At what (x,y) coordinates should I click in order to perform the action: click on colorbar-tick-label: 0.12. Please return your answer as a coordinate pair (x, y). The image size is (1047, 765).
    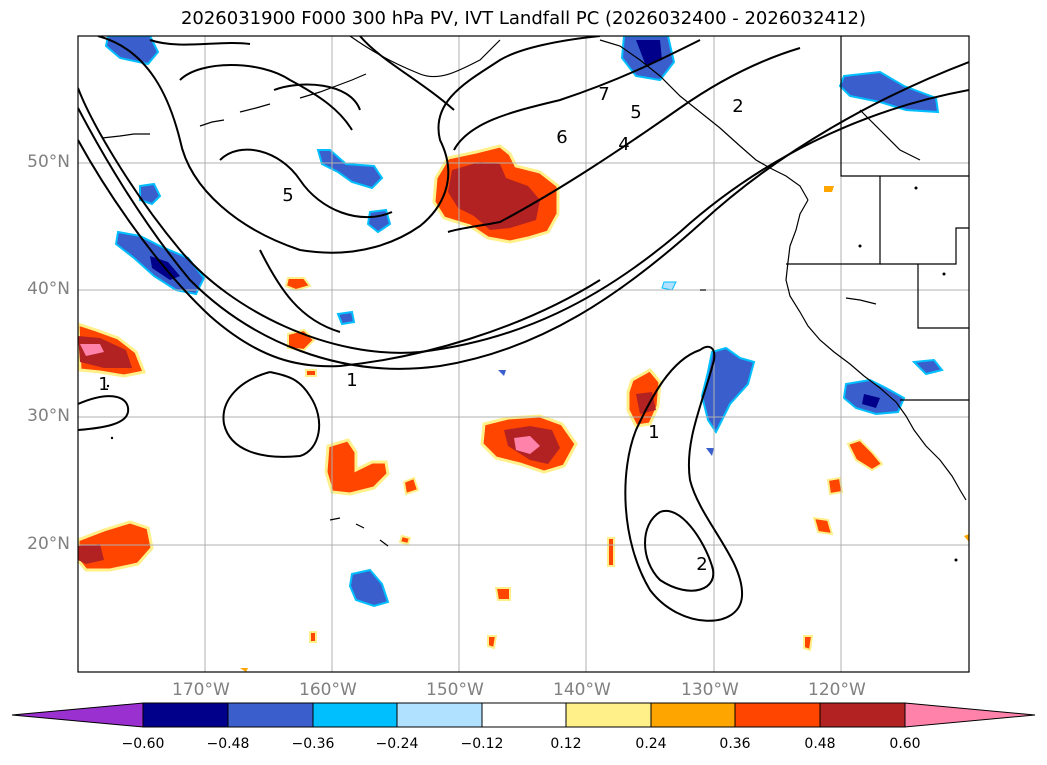
    Looking at the image, I should click on (566, 744).